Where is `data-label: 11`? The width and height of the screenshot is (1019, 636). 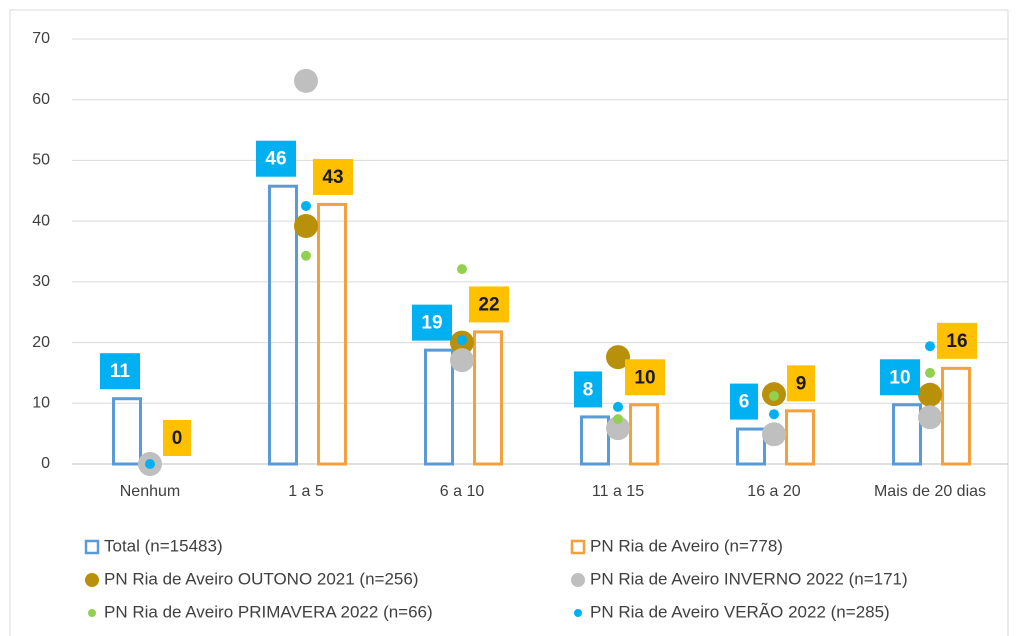 data-label: 11 is located at coordinates (120, 371).